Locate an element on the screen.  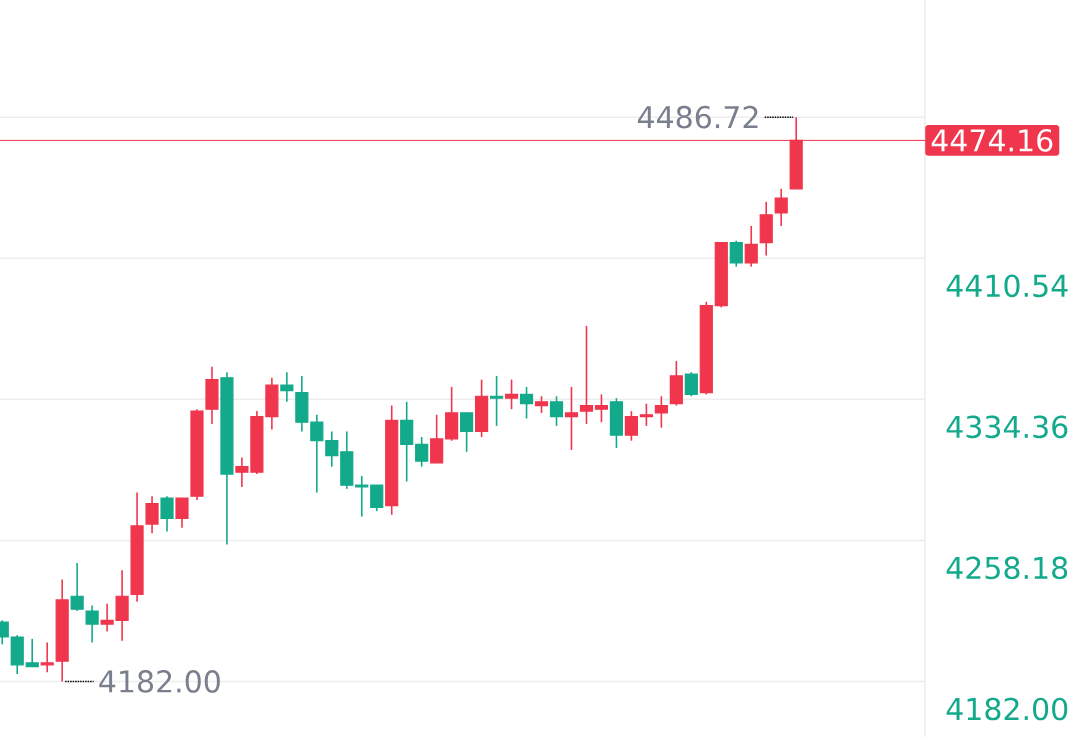
y-tick-label: 4334.36 is located at coordinates (1007, 427).